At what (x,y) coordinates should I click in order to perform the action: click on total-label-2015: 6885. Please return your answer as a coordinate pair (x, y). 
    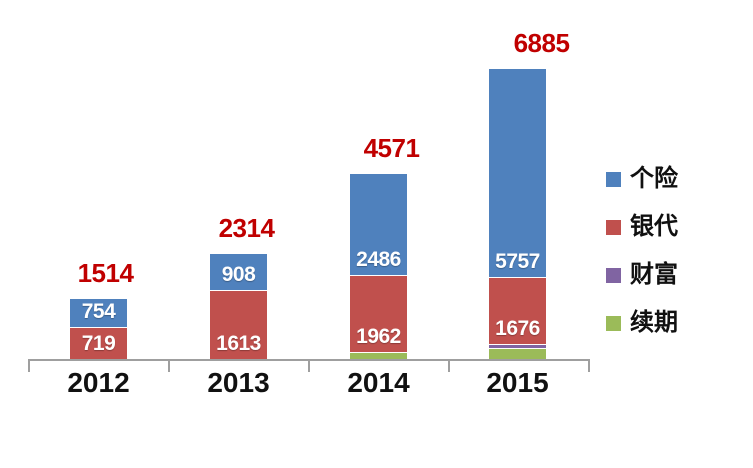
    Looking at the image, I should click on (541, 43).